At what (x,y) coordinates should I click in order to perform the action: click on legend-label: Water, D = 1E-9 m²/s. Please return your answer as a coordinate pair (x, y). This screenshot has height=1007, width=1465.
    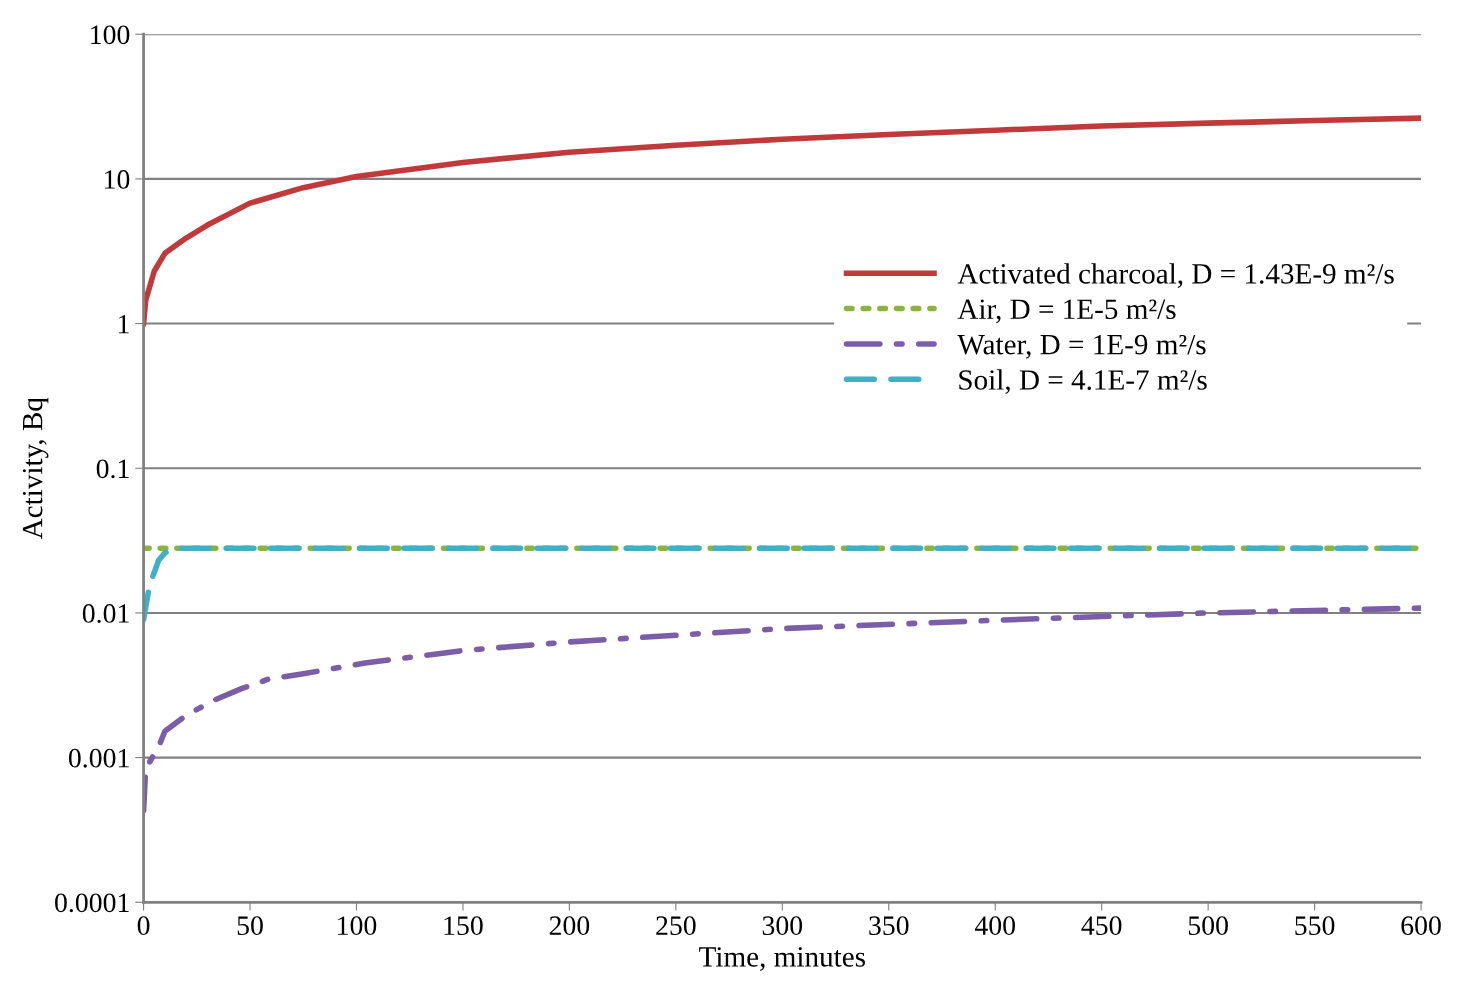
    Looking at the image, I should click on (1081, 346).